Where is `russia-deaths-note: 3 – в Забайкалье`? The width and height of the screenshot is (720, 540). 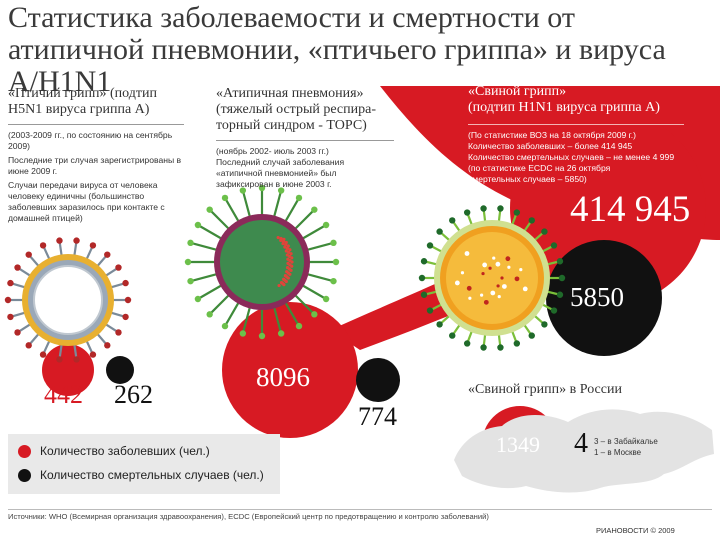 russia-deaths-note: 3 – в Забайкалье is located at coordinates (626, 441).